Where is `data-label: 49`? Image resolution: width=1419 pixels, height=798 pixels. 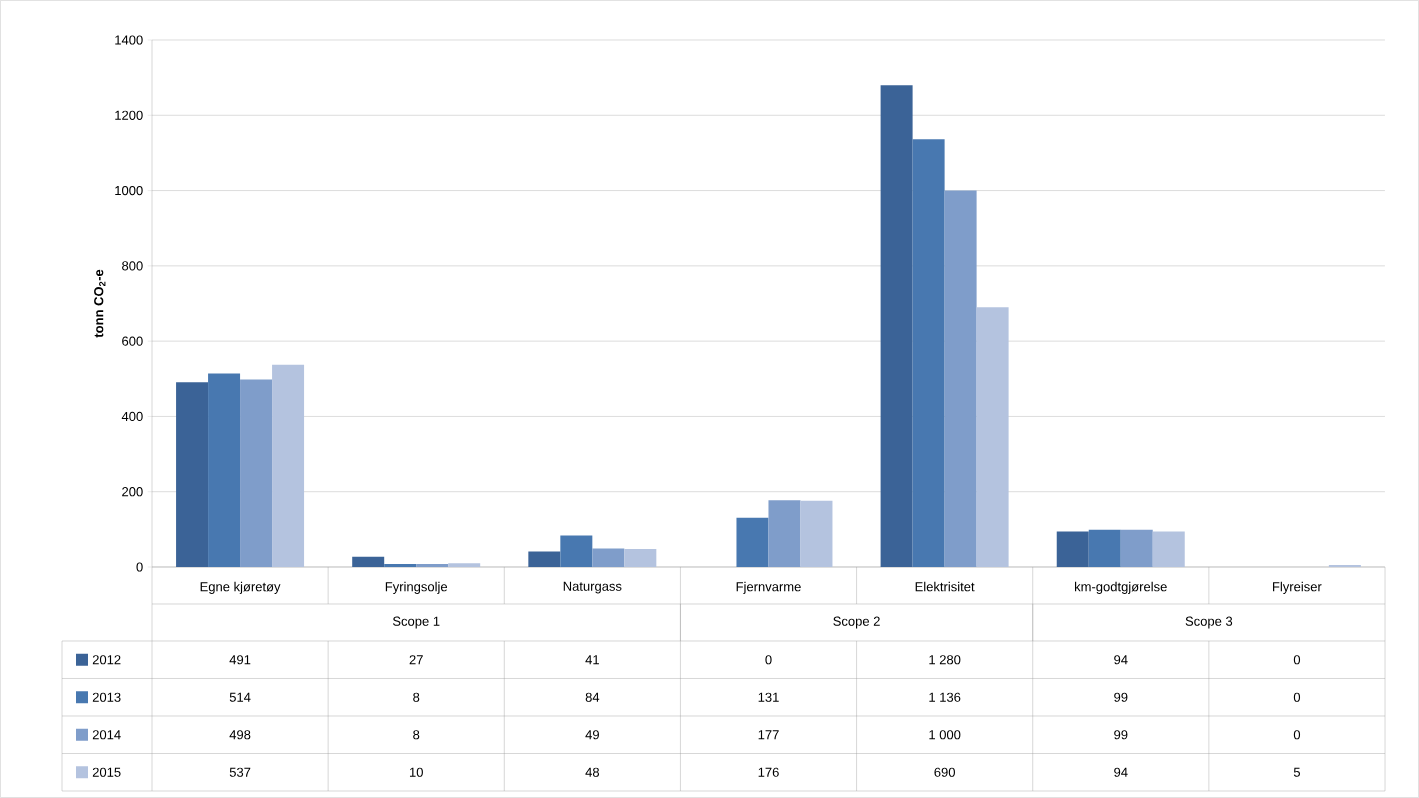 data-label: 49 is located at coordinates (592, 735).